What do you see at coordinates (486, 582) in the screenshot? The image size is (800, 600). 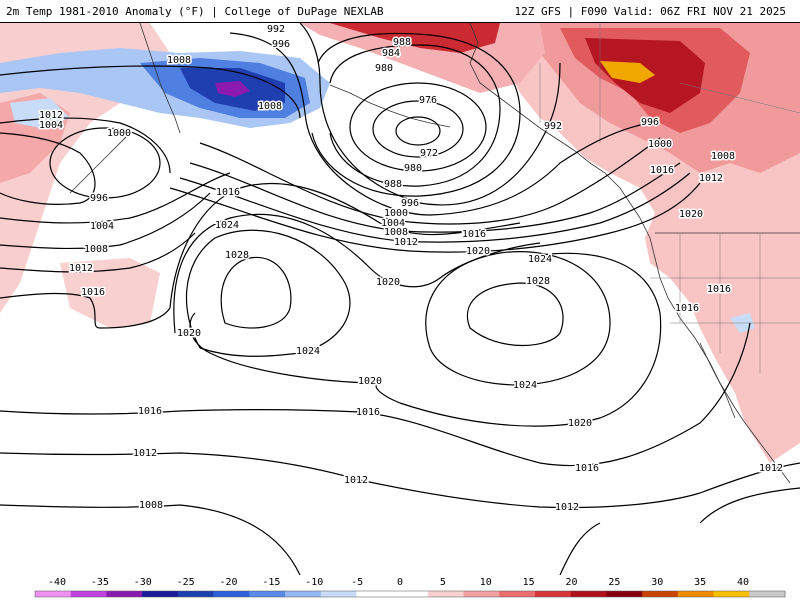 I see `colorbar-tick-label: 10` at bounding box center [486, 582].